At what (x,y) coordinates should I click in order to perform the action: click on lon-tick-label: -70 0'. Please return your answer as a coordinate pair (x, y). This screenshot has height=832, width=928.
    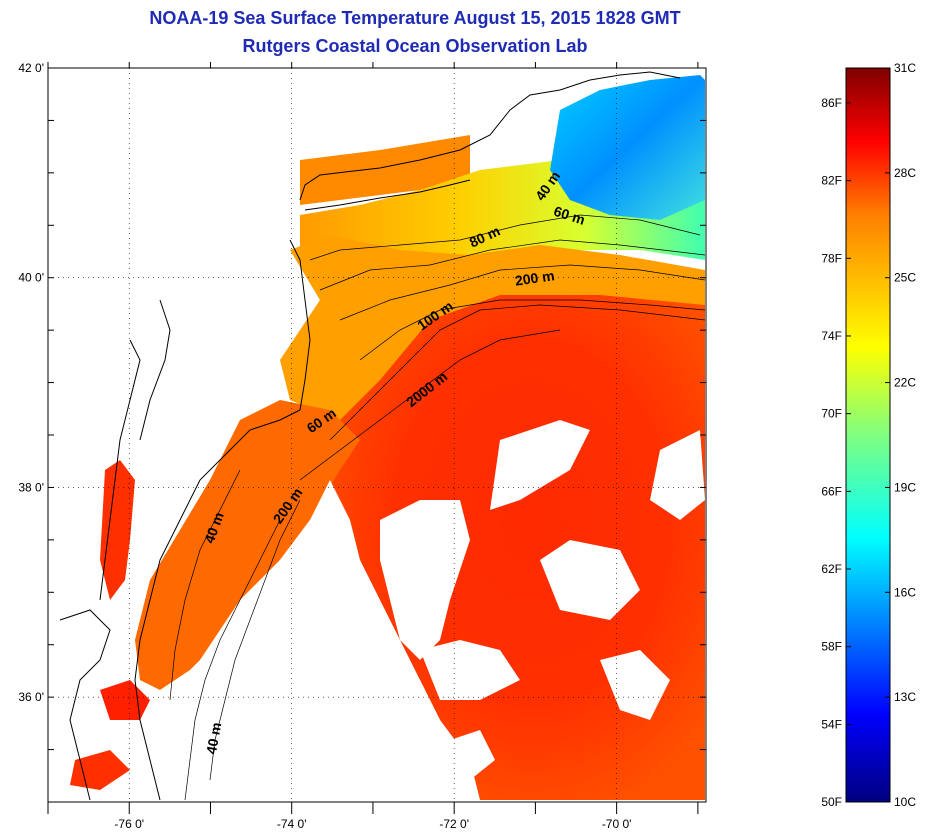
    Looking at the image, I should click on (617, 824).